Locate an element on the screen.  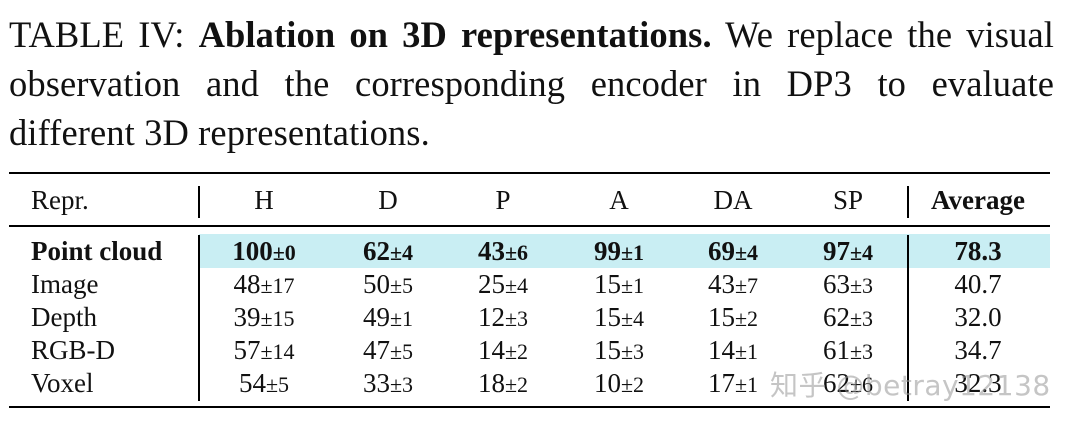
value-cell: 12±3 is located at coordinates (503, 318).